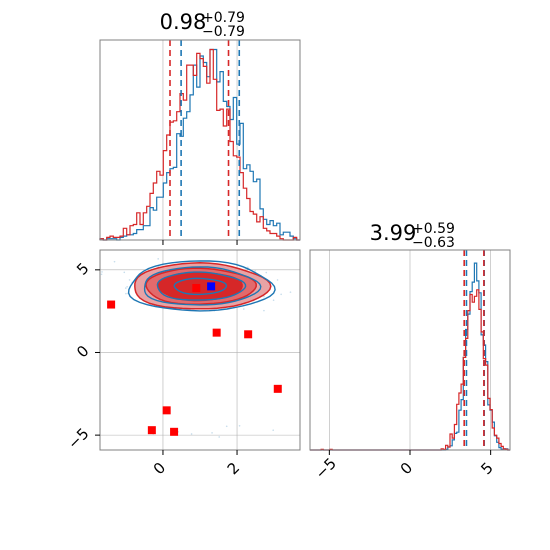  I want to click on blue-square-marker, so click(211, 286).